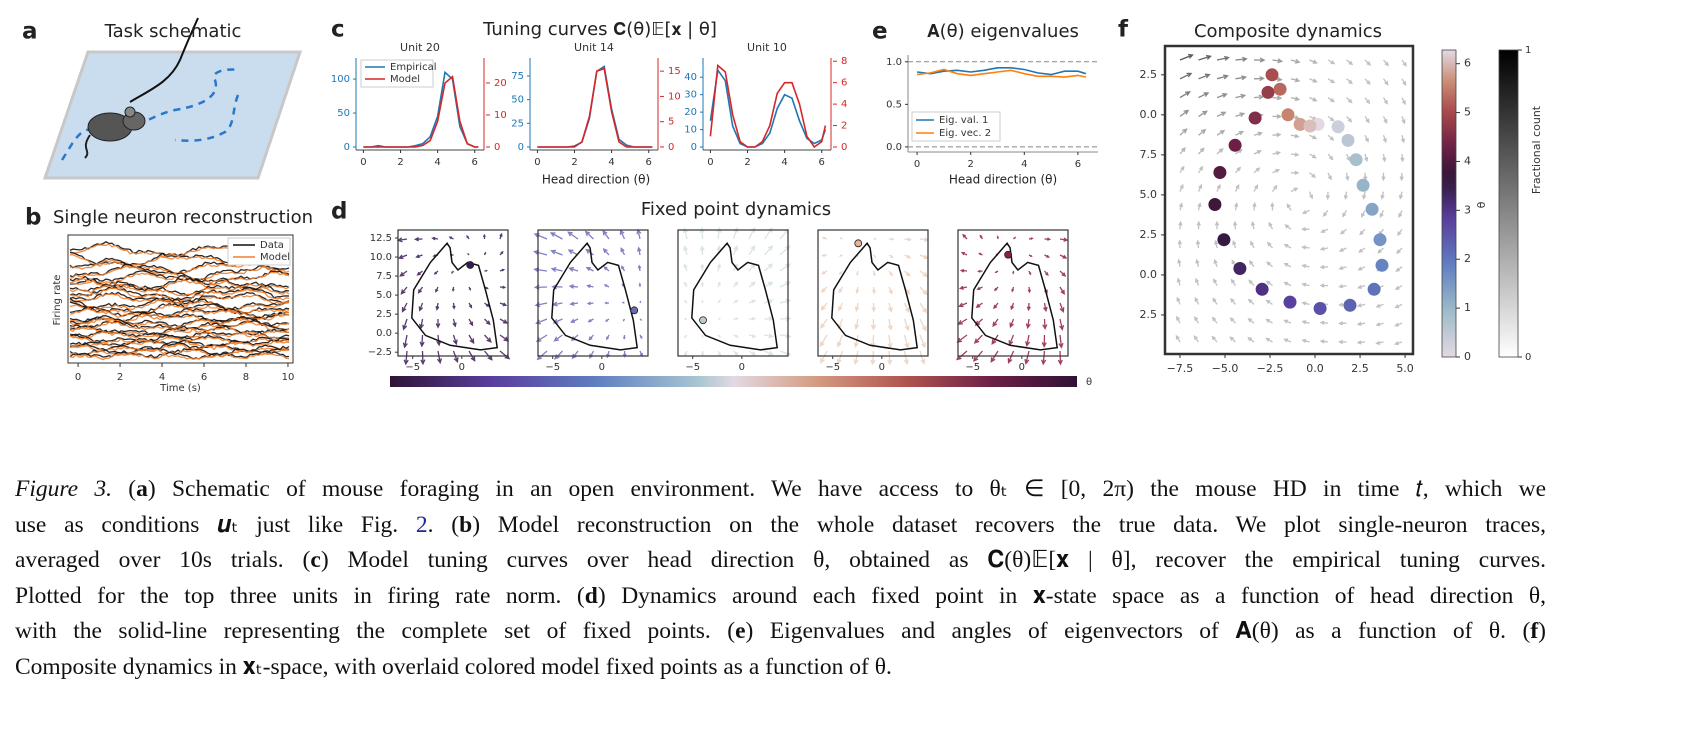 Image resolution: width=1708 pixels, height=755 pixels. I want to click on y-tick-label: 7.5, so click(384, 276).